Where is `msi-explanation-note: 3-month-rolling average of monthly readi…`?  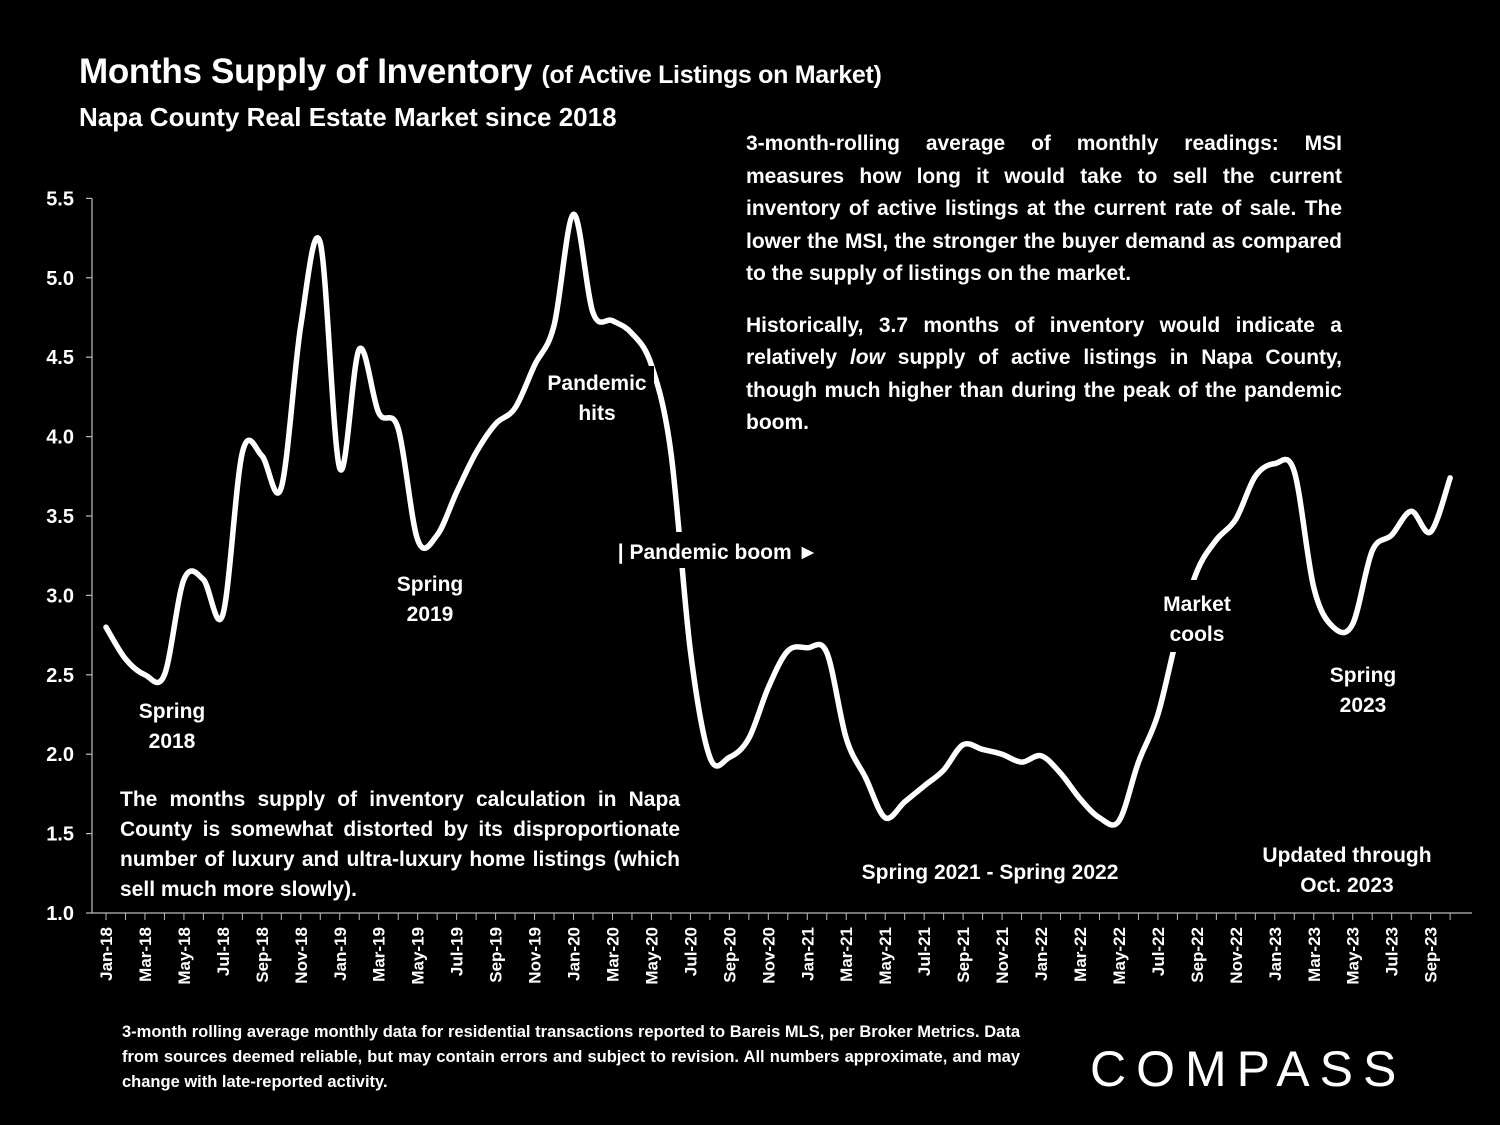
msi-explanation-note: 3-month-rolling average of monthly readi… is located at coordinates (1044, 284).